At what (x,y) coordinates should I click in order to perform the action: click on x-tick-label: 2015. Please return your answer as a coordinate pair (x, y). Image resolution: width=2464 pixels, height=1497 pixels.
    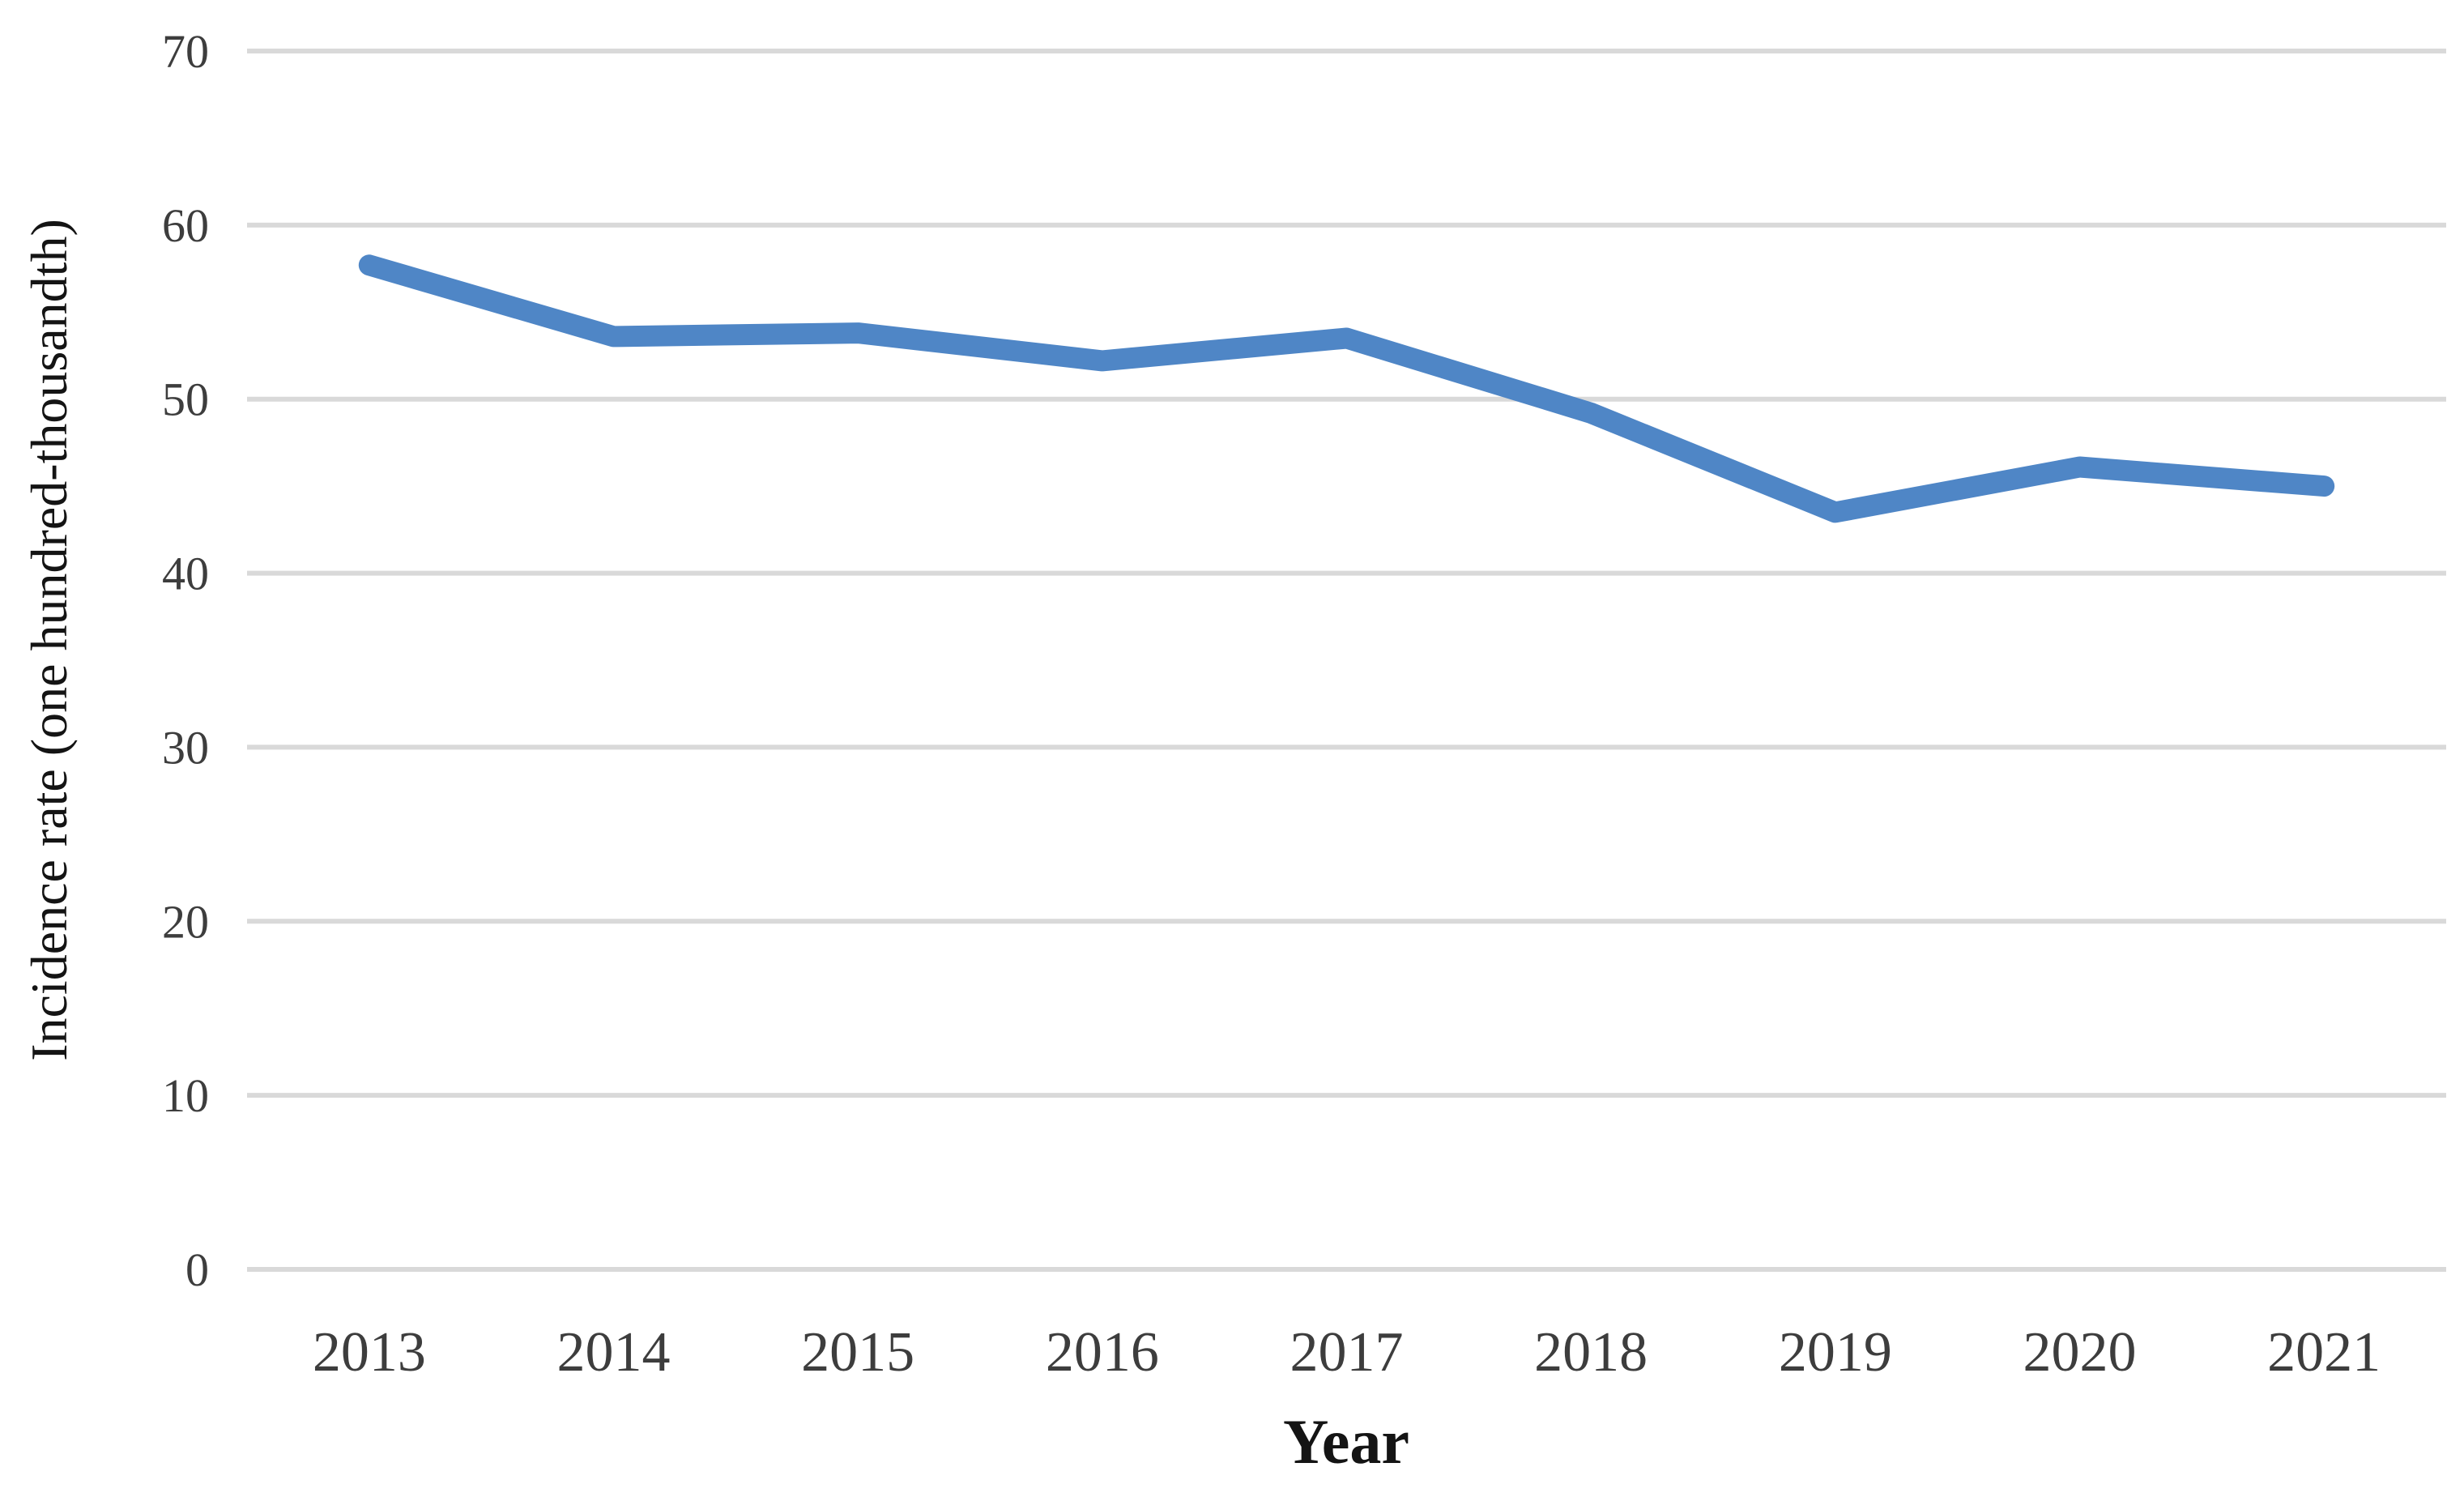
    Looking at the image, I should click on (857, 1352).